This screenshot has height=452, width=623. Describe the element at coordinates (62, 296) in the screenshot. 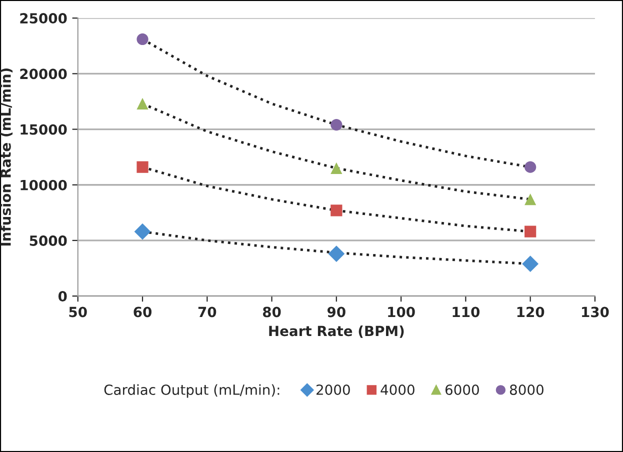

I see `y-tick-label: 0` at that location.